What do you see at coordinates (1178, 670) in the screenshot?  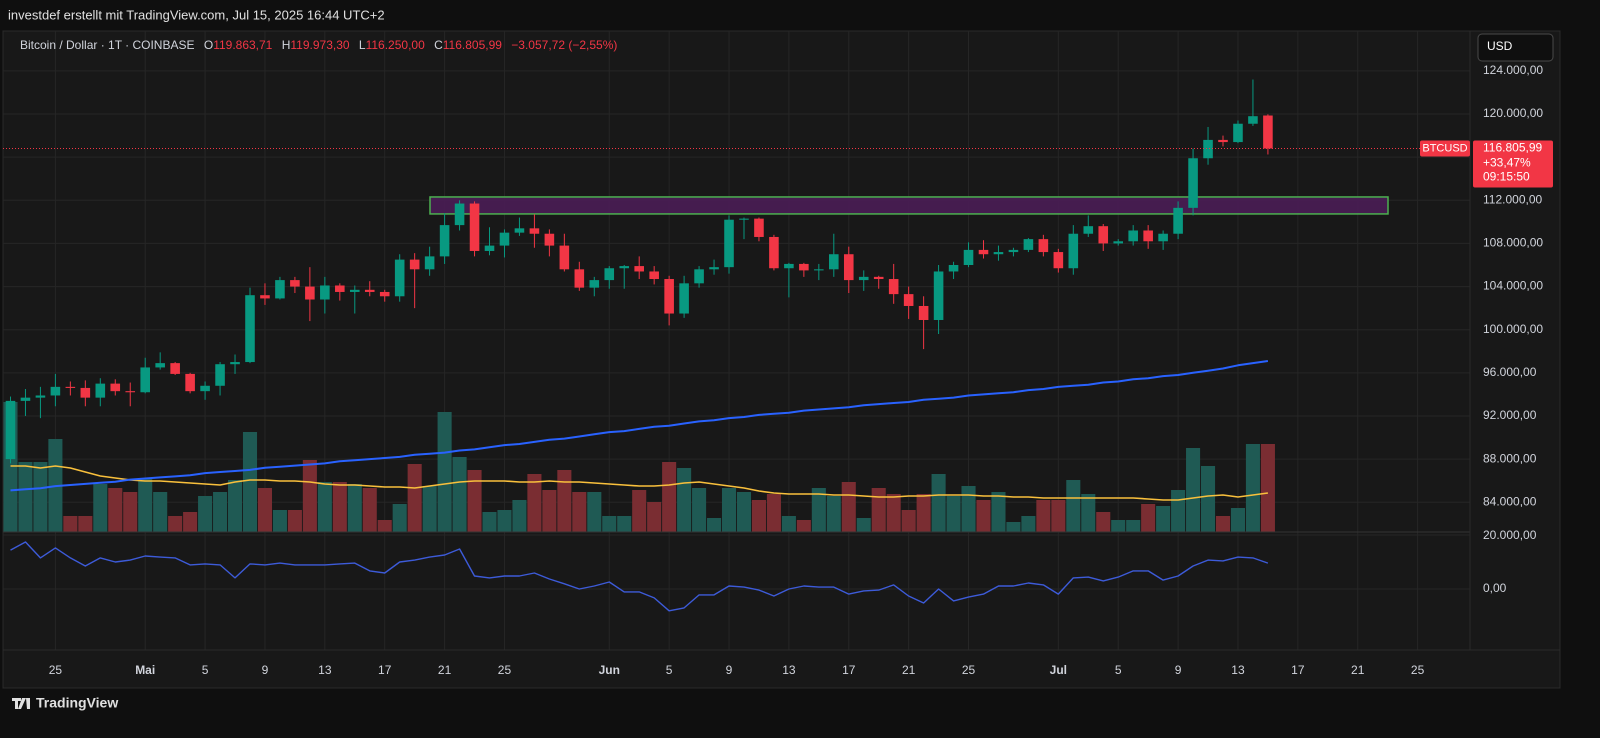 I see `x-tick-label: 9` at bounding box center [1178, 670].